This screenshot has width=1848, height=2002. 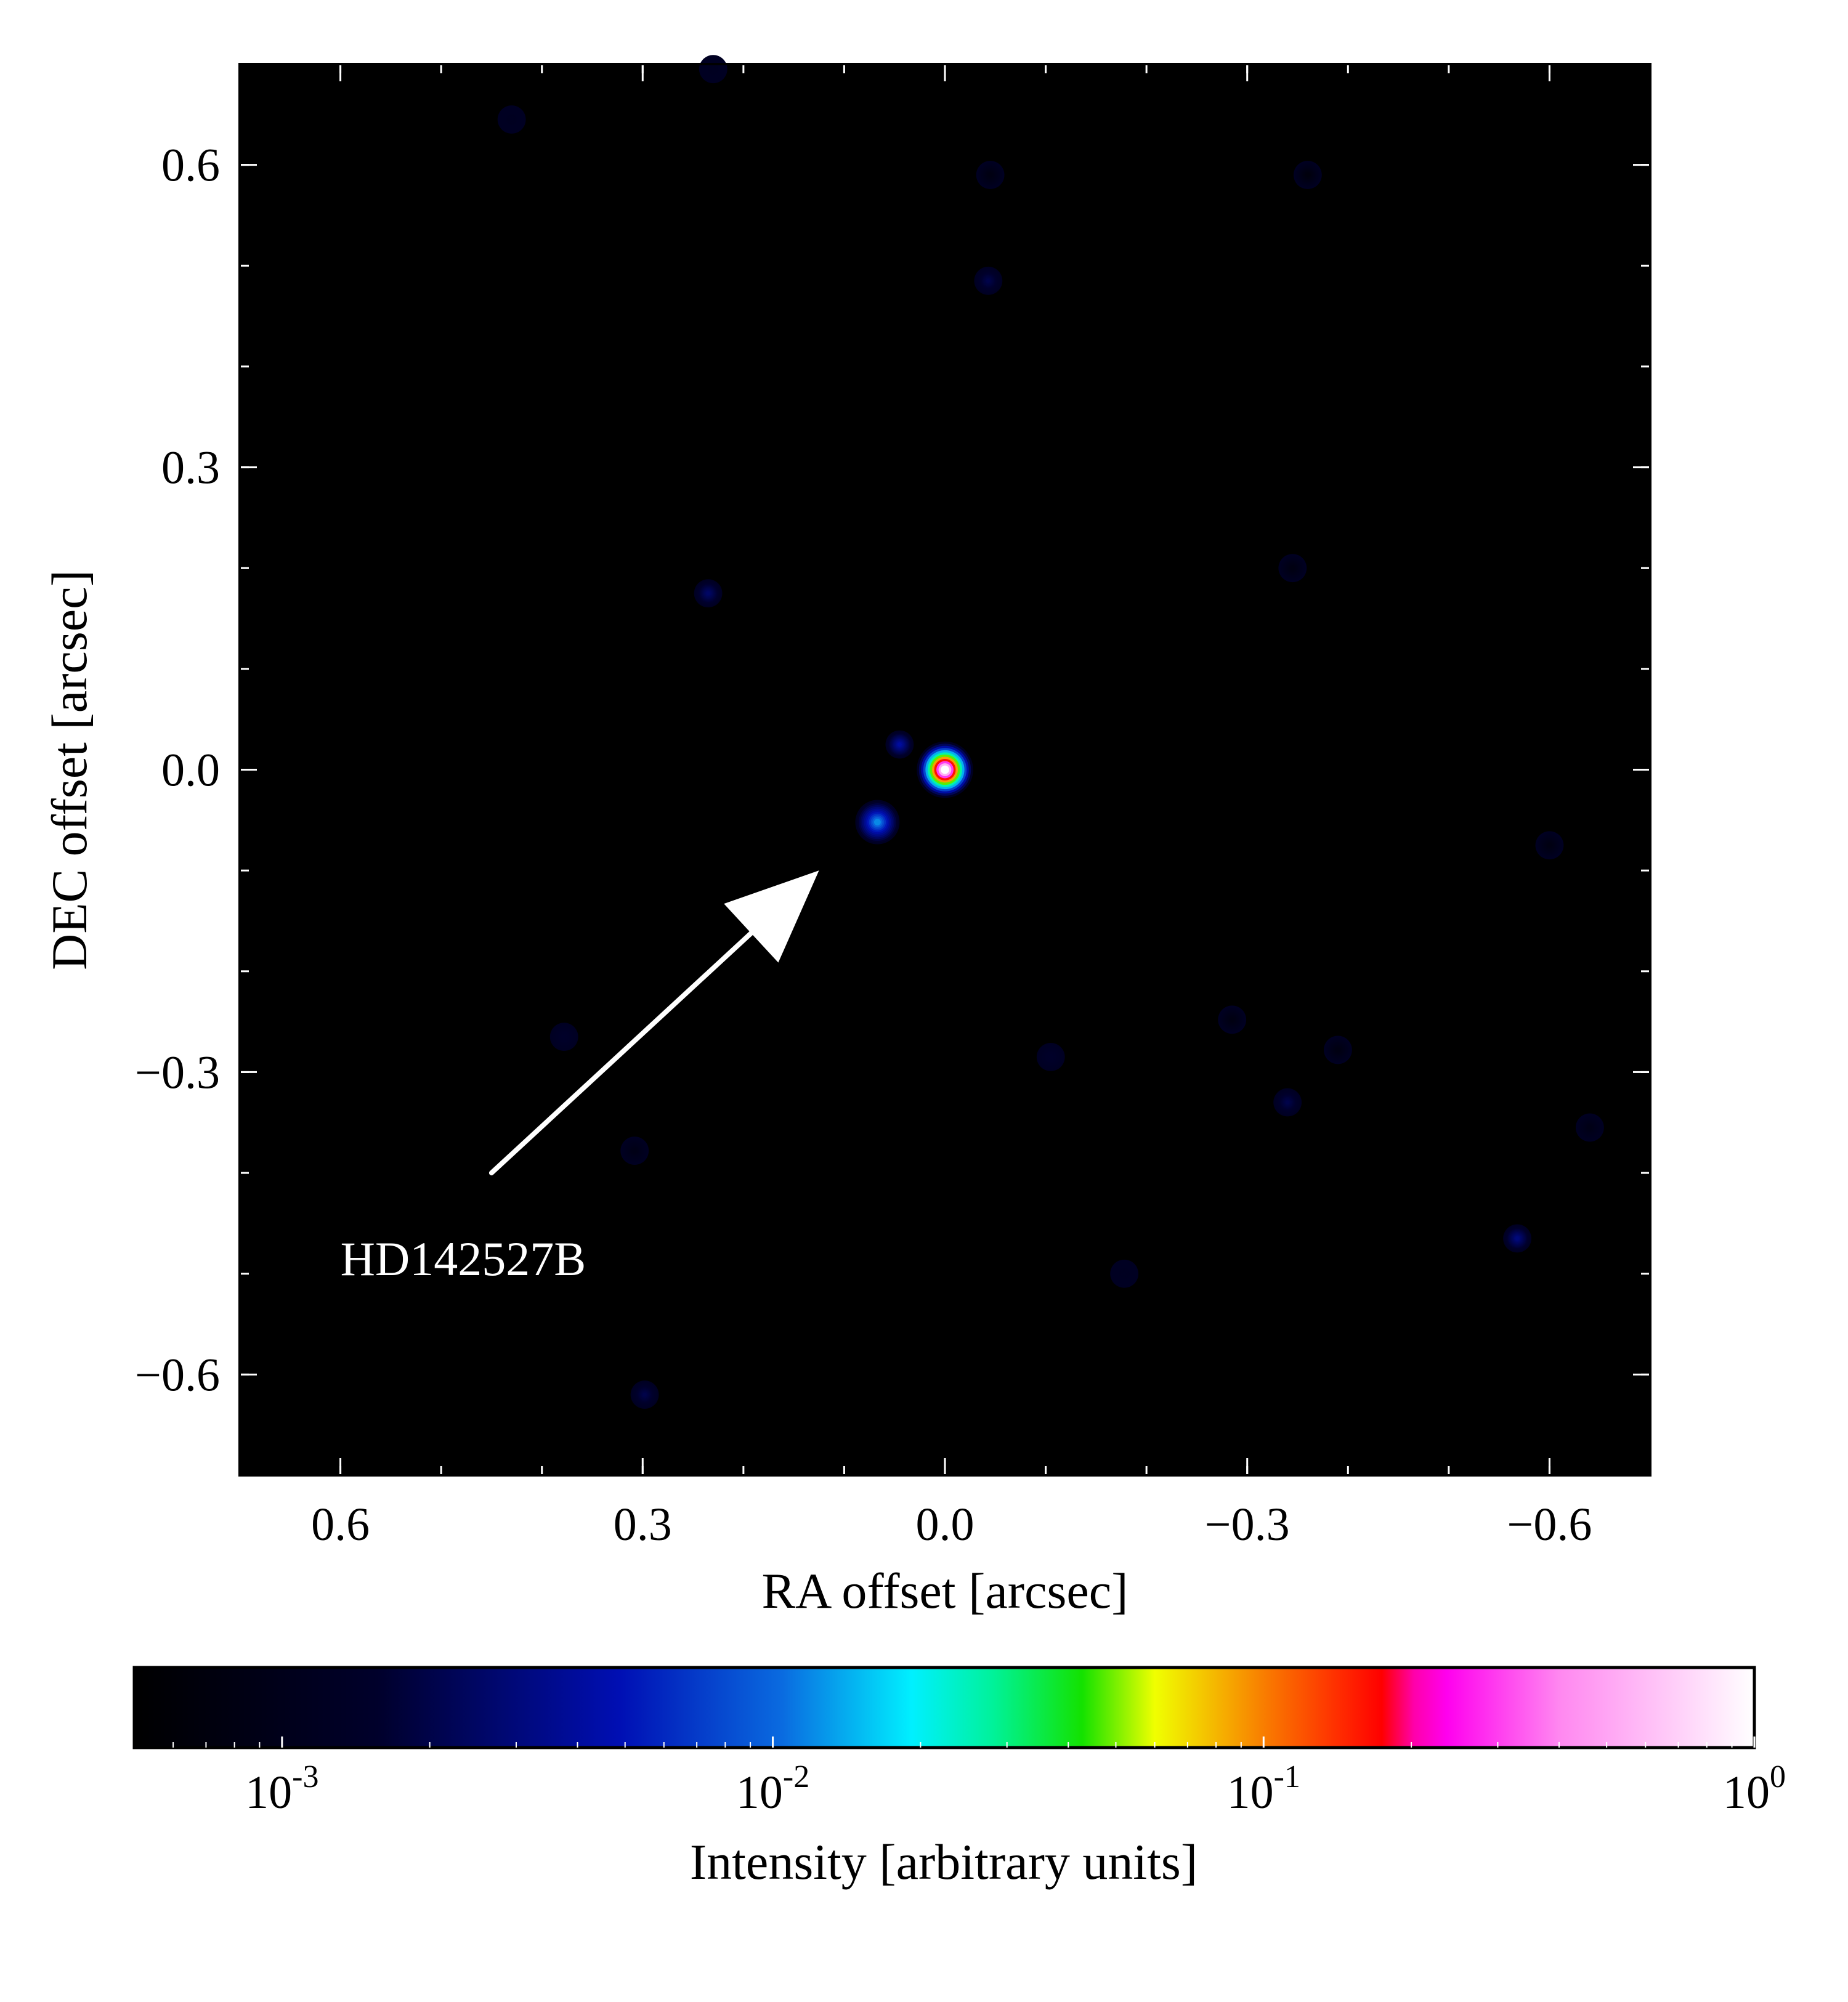 I want to click on colorbar-gradient, so click(x=944, y=1707).